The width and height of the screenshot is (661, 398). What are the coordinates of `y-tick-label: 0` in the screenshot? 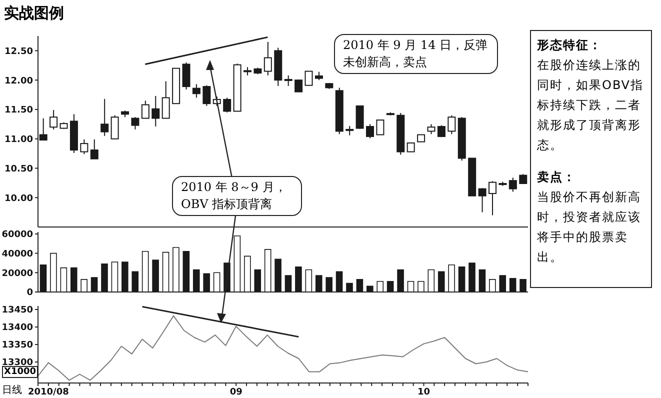 It's located at (29, 293).